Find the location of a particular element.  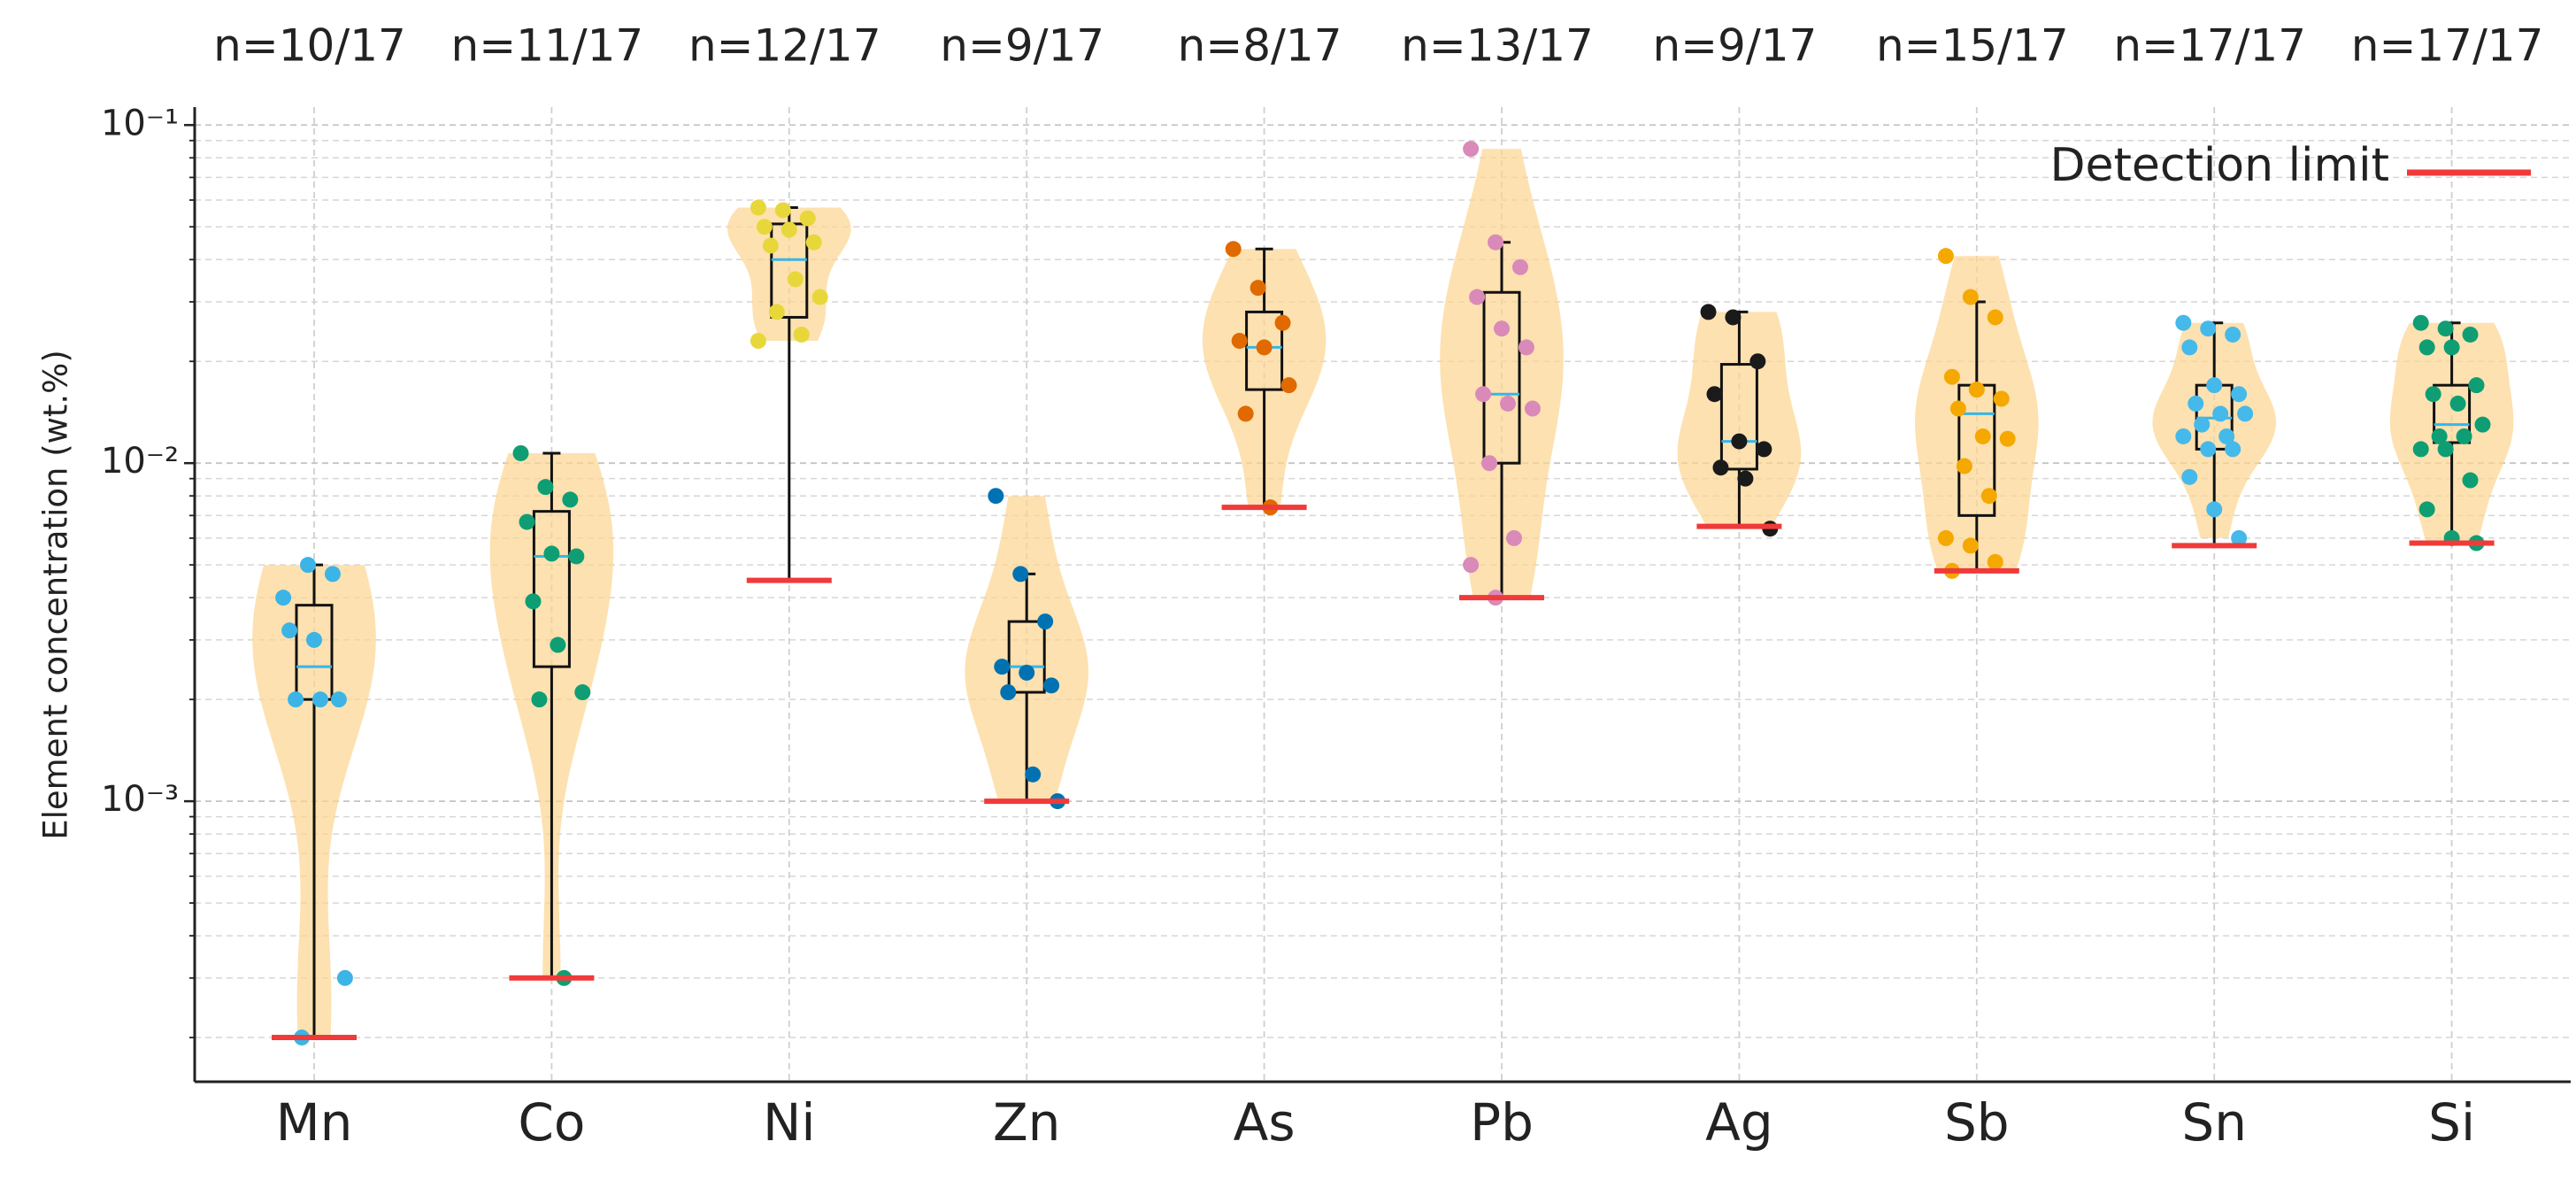

category-label: Ag is located at coordinates (1739, 1122).